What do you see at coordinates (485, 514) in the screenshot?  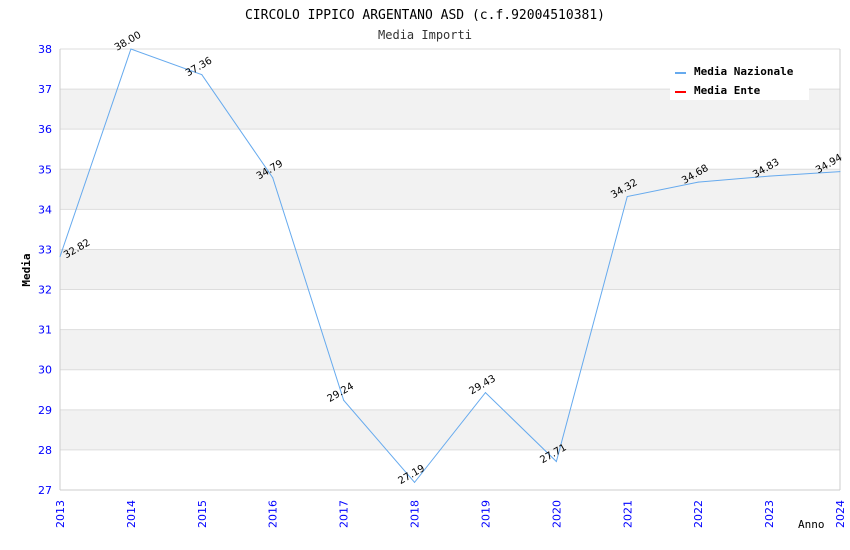 I see `x-tick-label: 2019` at bounding box center [485, 514].